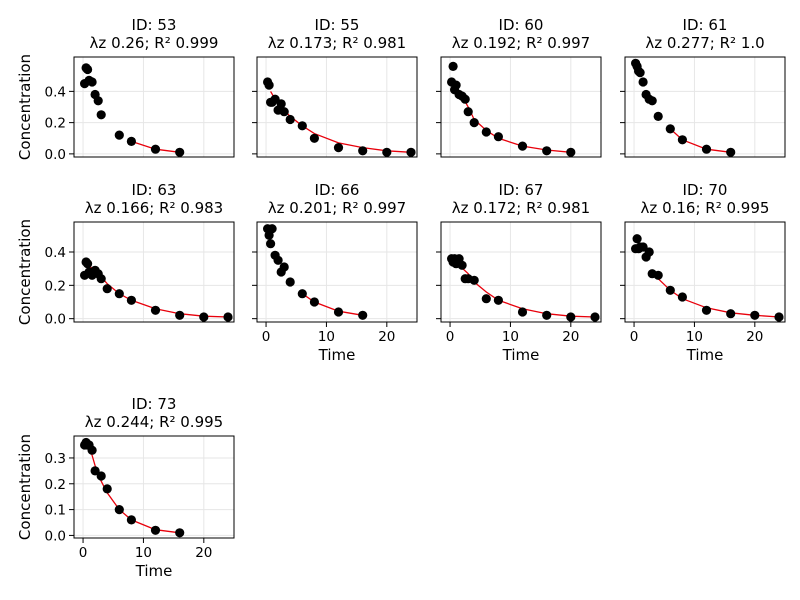  I want to click on panel-title-stats: λz 0.16; R² 0.995, so click(705, 208).